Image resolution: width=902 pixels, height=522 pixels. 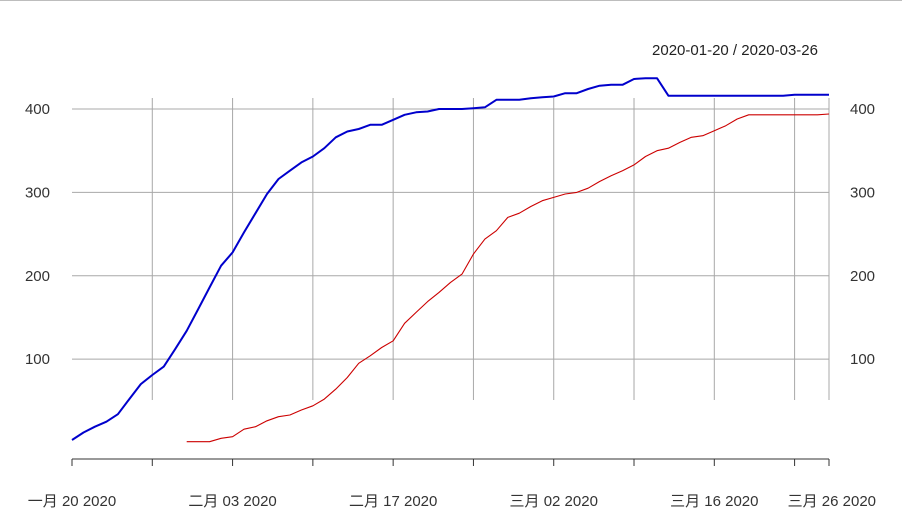 I want to click on y-tick-label-left: 100, so click(x=37, y=359).